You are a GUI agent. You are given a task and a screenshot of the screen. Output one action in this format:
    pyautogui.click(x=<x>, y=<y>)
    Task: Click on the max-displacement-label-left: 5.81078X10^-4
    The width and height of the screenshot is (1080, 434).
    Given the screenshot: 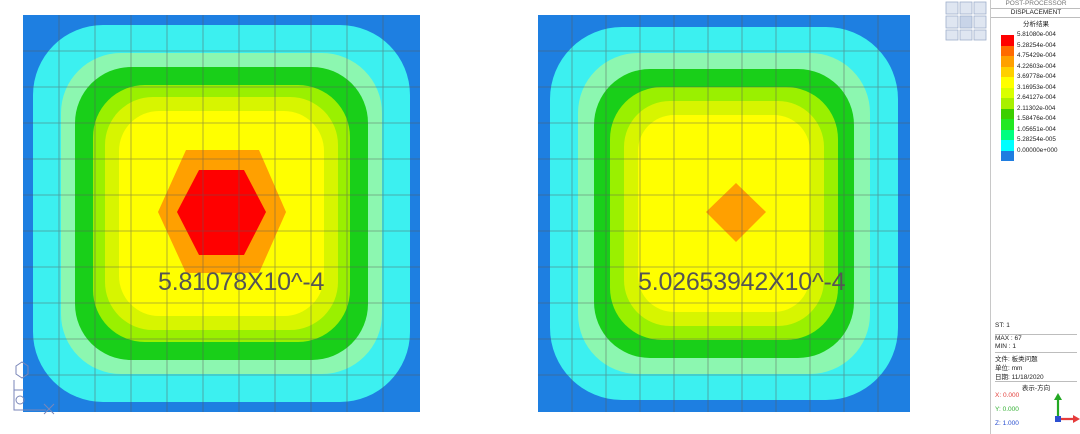 What is the action you would take?
    pyautogui.click(x=241, y=282)
    